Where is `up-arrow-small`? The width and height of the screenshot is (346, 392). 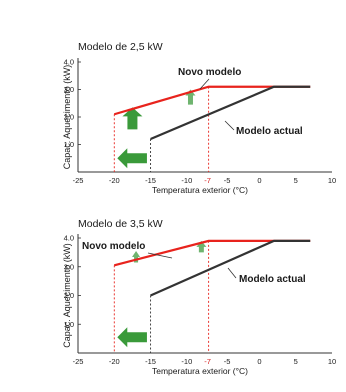 up-arrow-small is located at coordinates (201, 246).